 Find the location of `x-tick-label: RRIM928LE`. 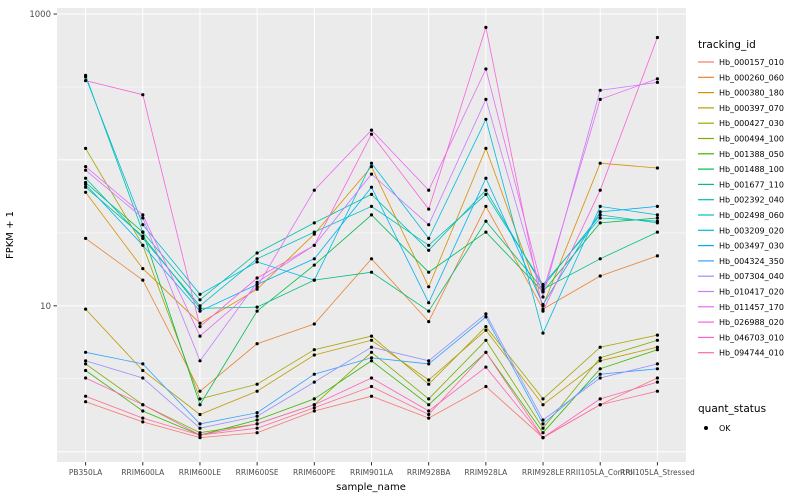

x-tick-label: RRIM928LE is located at coordinates (543, 472).